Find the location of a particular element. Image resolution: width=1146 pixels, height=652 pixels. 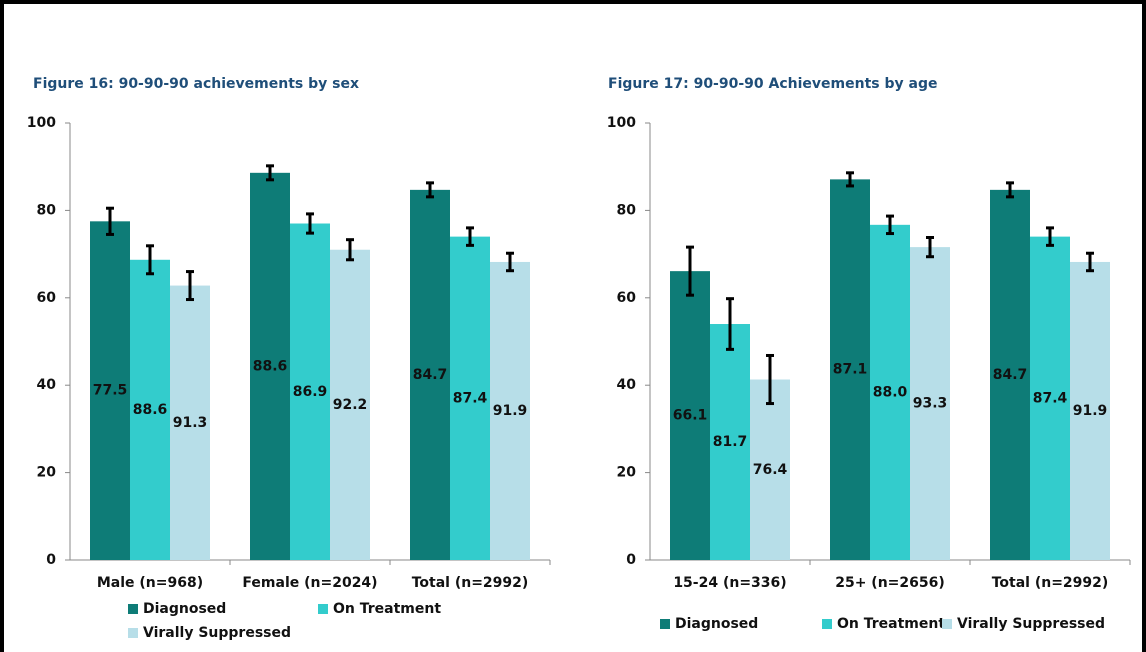

data-label: 86.9 is located at coordinates (310, 392).